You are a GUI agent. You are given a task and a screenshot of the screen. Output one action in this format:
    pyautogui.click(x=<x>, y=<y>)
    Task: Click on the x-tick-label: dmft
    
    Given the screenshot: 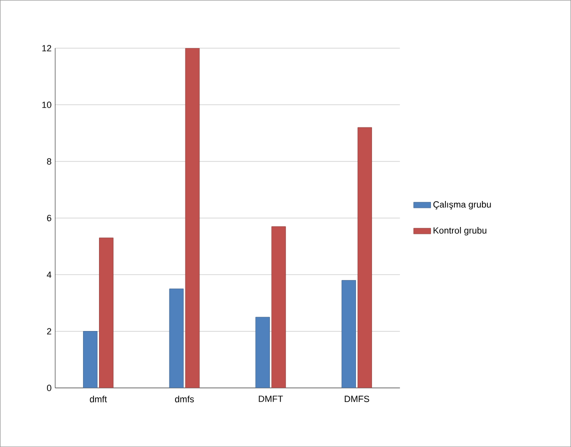 What is the action you would take?
    pyautogui.click(x=98, y=399)
    